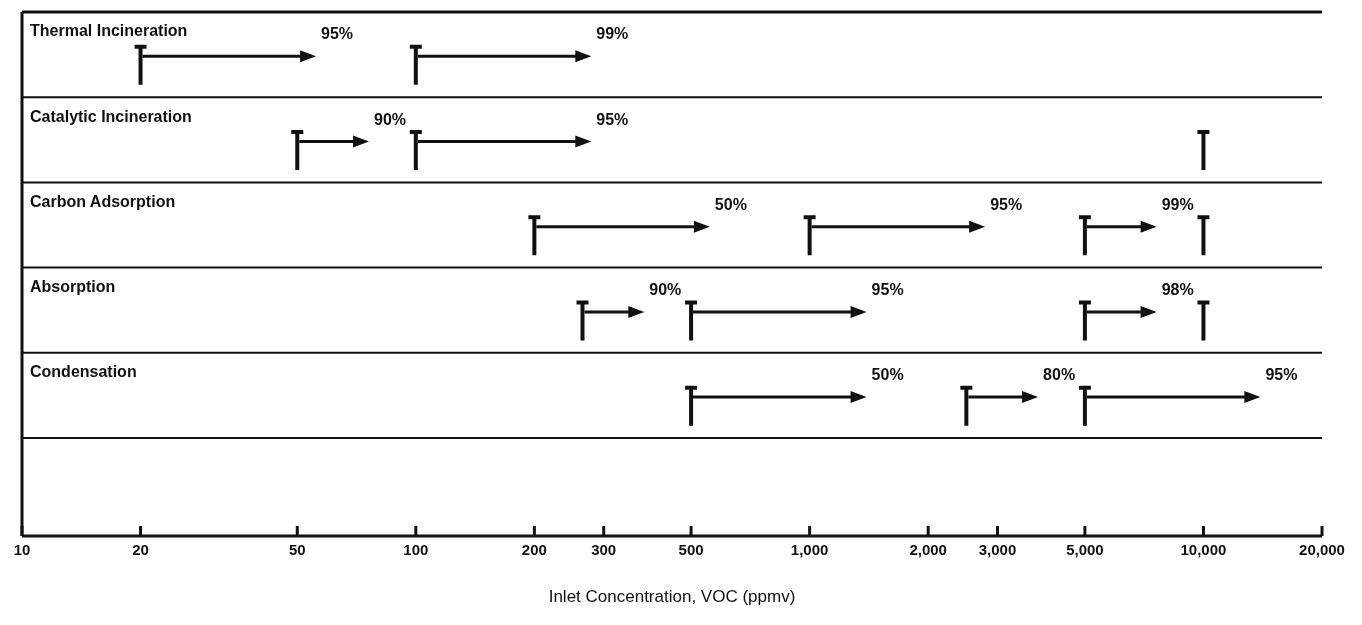  What do you see at coordinates (73, 287) in the screenshot?
I see `y-tick-label: Absorption` at bounding box center [73, 287].